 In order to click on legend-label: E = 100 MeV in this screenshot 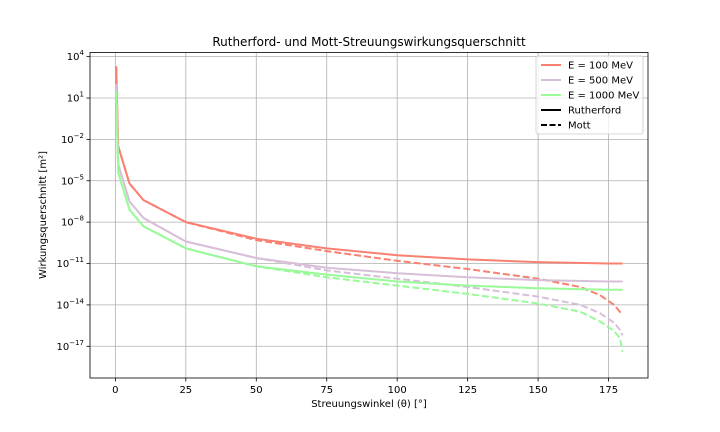, I will do `click(600, 66)`.